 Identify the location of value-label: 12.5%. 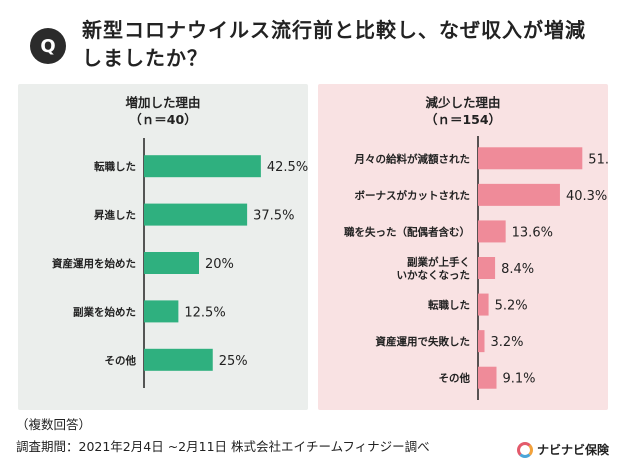
(204, 312).